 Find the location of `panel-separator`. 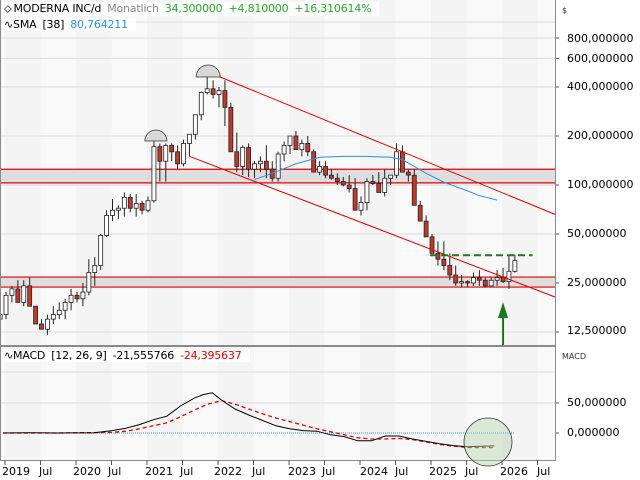

panel-separator is located at coordinates (278, 346).